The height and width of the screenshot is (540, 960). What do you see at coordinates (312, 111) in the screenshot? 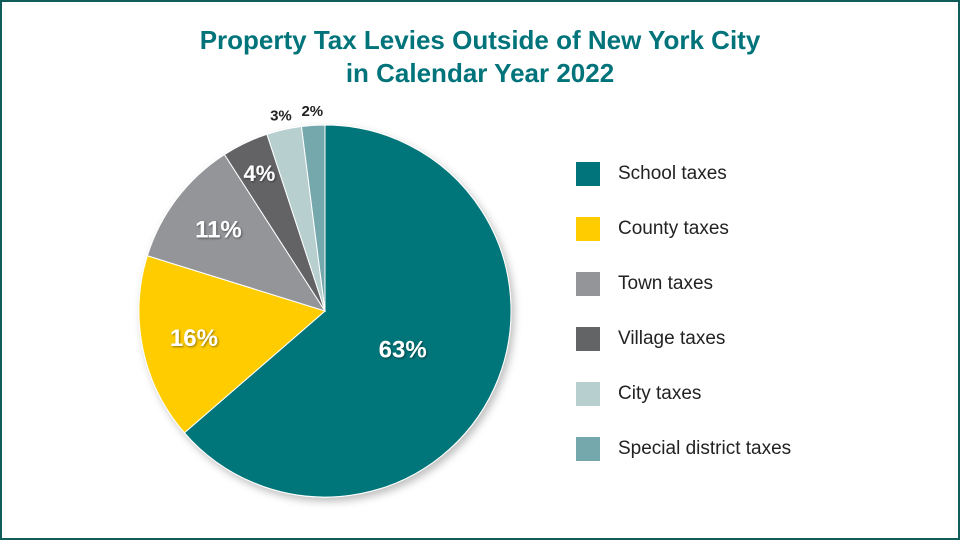
I see `pie-label-special-district-taxes: 2%` at bounding box center [312, 111].